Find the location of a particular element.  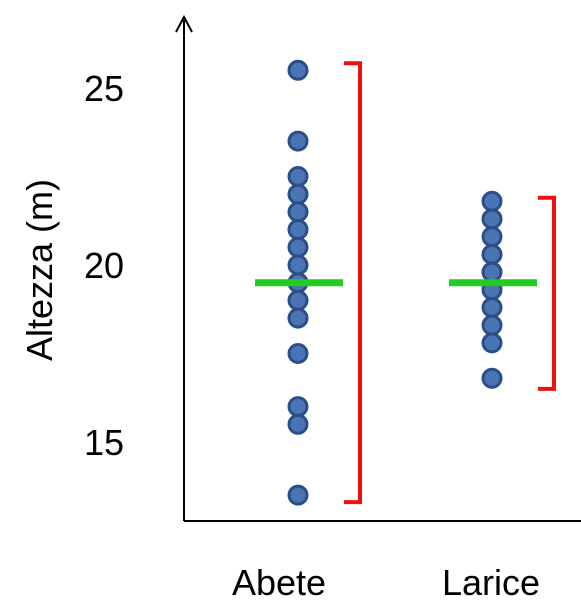

y-tick-label: 25 is located at coordinates (104, 88).